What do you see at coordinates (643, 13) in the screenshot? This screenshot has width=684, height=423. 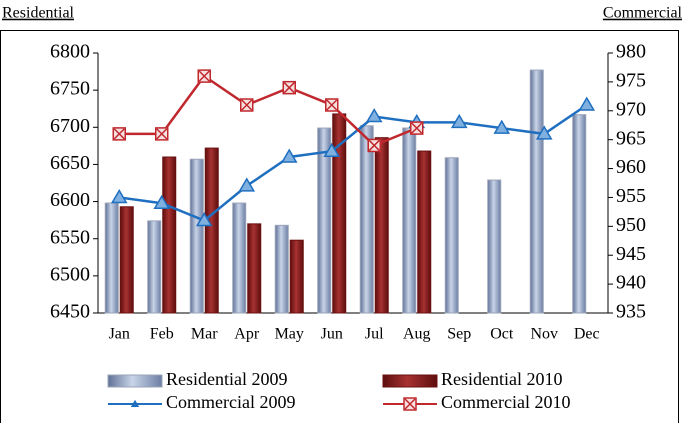 I see `y2-axis-title: Commercial` at bounding box center [643, 13].